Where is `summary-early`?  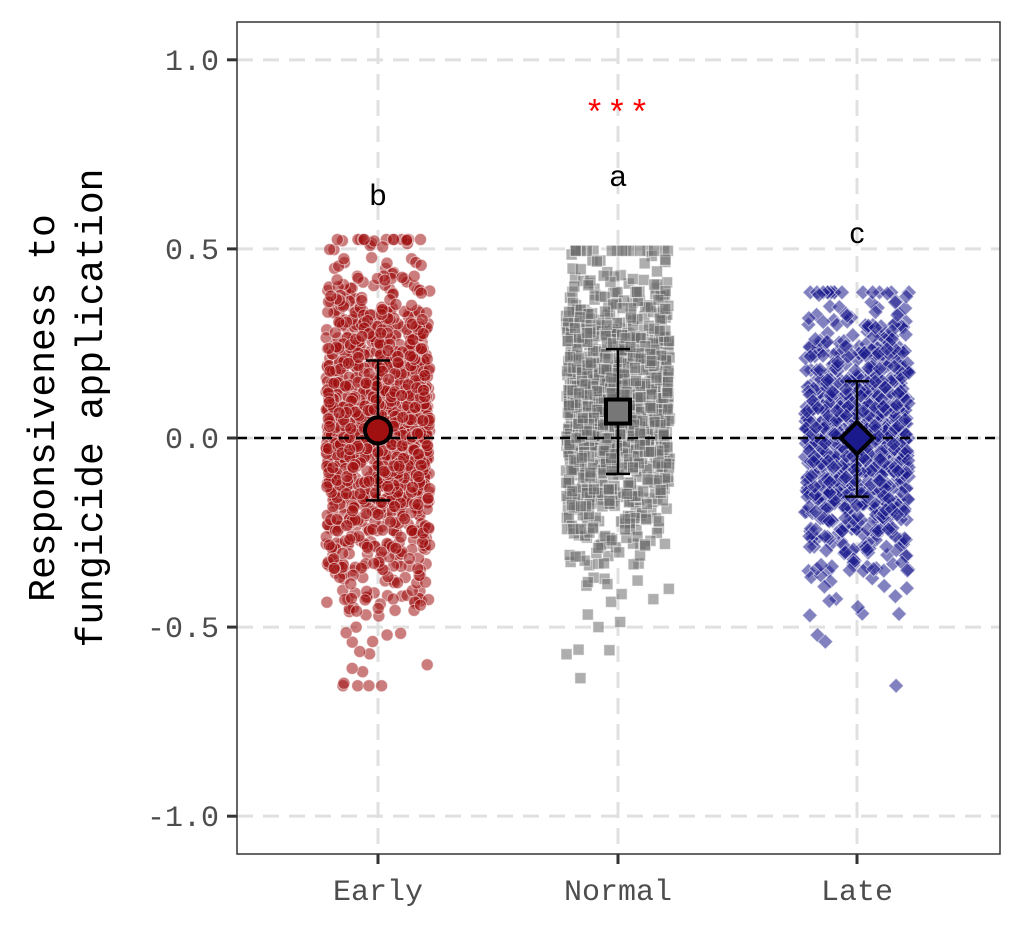 summary-early is located at coordinates (378, 430).